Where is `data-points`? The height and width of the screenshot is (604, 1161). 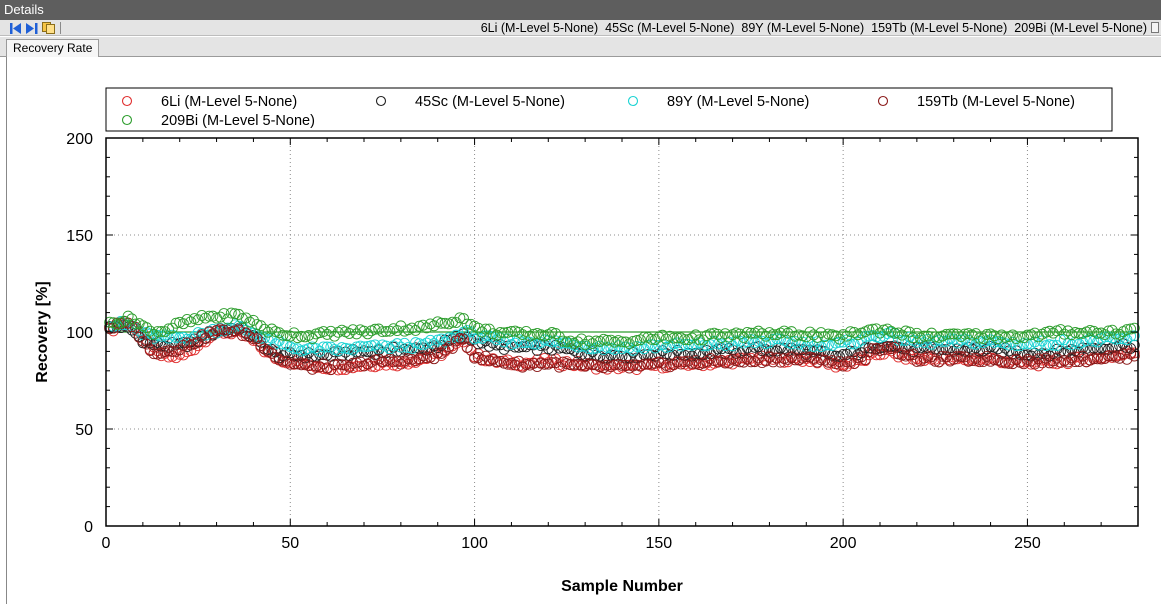
data-points is located at coordinates (622, 341).